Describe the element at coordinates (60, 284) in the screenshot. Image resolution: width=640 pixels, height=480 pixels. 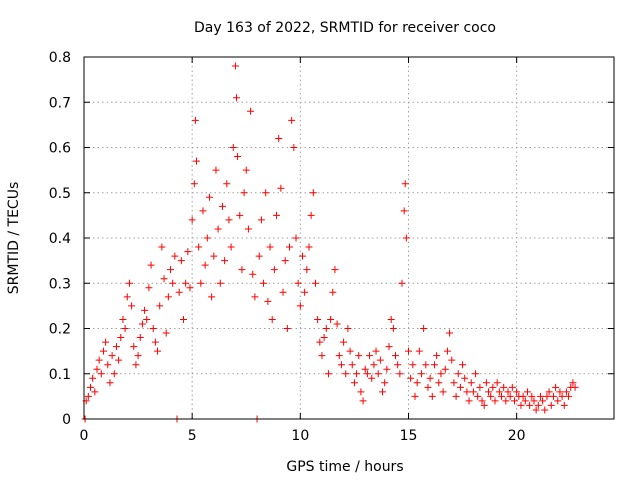
I see `y-tick-label: 0.3` at that location.